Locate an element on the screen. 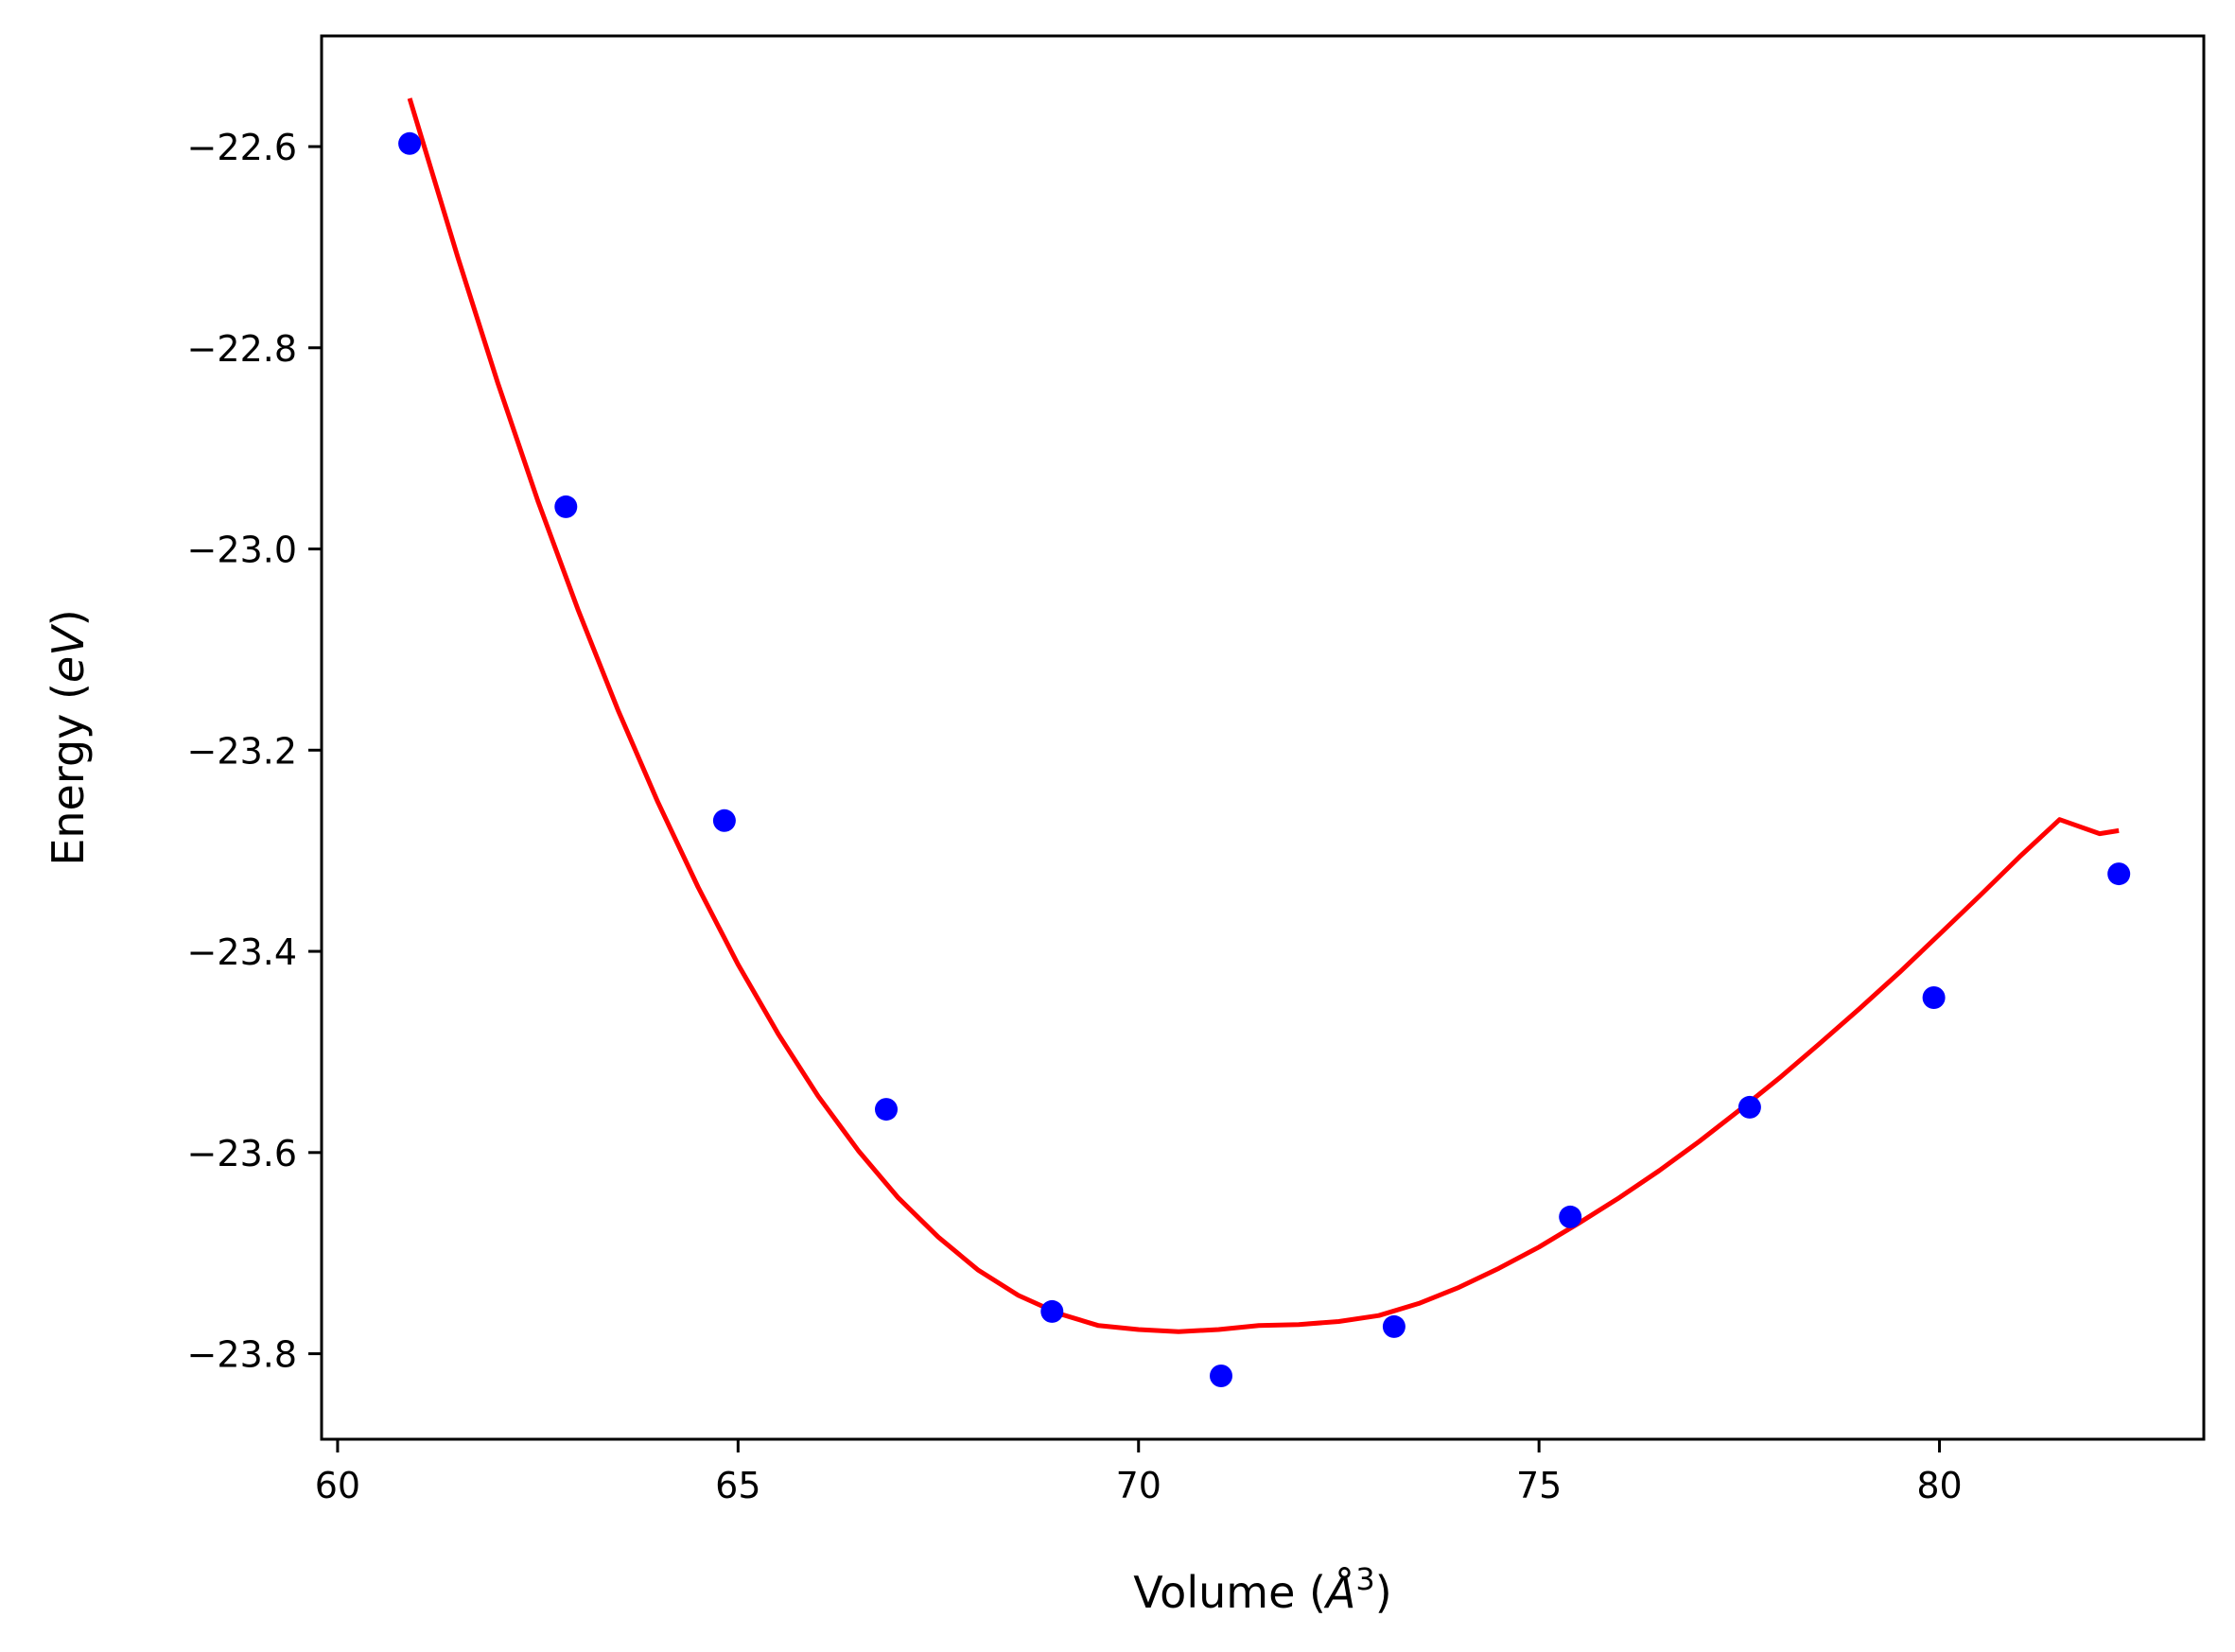  x-axis-label-main: Volume ( is located at coordinates (1229, 1593).